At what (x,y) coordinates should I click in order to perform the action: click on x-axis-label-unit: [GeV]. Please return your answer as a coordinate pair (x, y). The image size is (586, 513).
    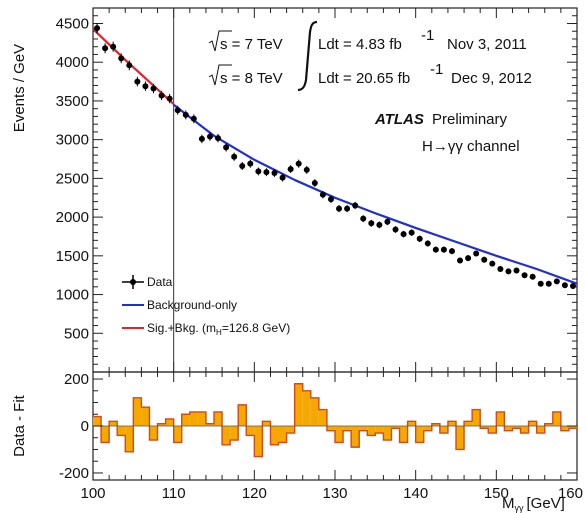
    Looking at the image, I should click on (546, 503).